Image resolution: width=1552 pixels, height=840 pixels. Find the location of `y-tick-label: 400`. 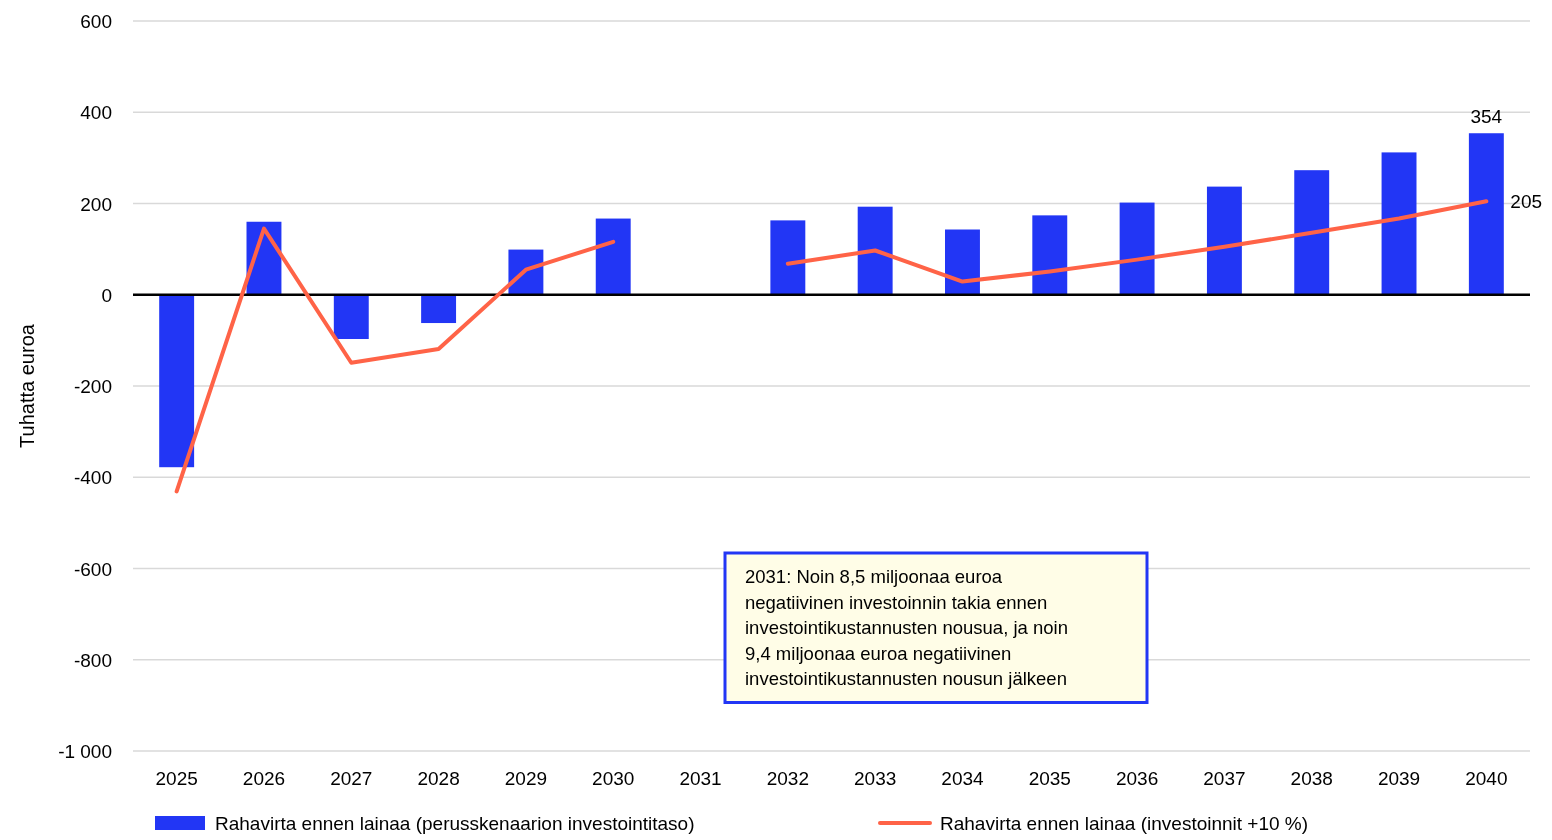

y-tick-label: 400 is located at coordinates (96, 113).